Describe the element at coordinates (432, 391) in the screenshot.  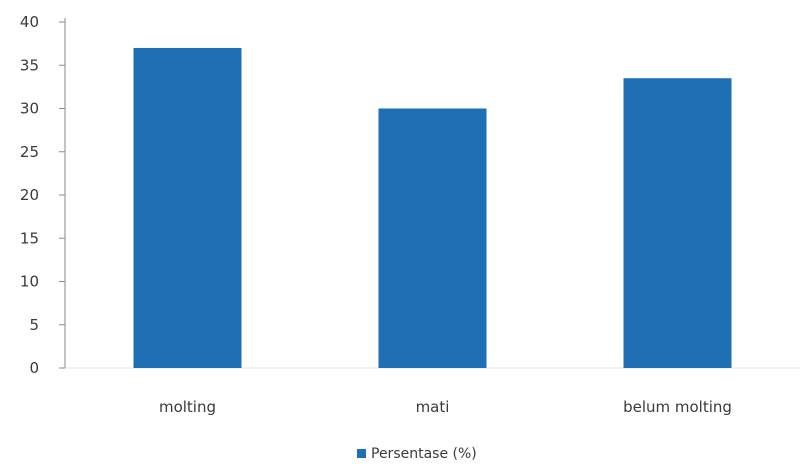
I see `x-axis: molting mati belum molting` at that location.